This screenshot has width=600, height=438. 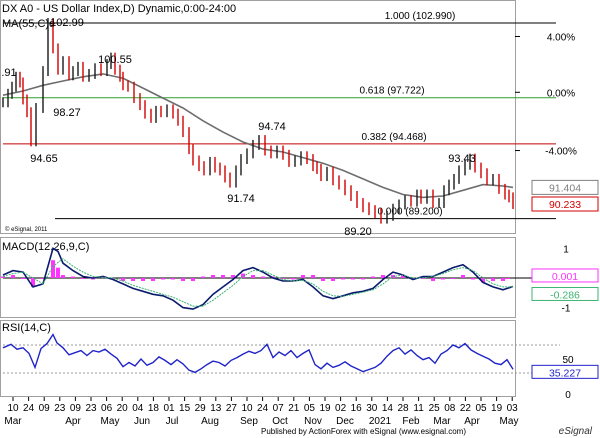 I want to click on x-month-label: Jul, so click(x=172, y=421).